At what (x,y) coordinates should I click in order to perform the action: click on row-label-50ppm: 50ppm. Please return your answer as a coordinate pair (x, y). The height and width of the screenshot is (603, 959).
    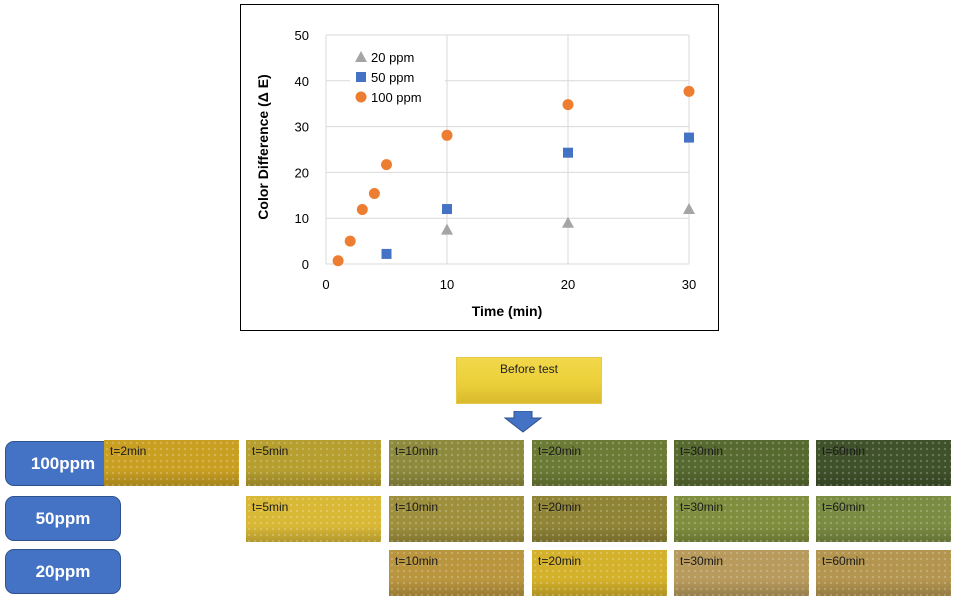
    Looking at the image, I should click on (63, 518).